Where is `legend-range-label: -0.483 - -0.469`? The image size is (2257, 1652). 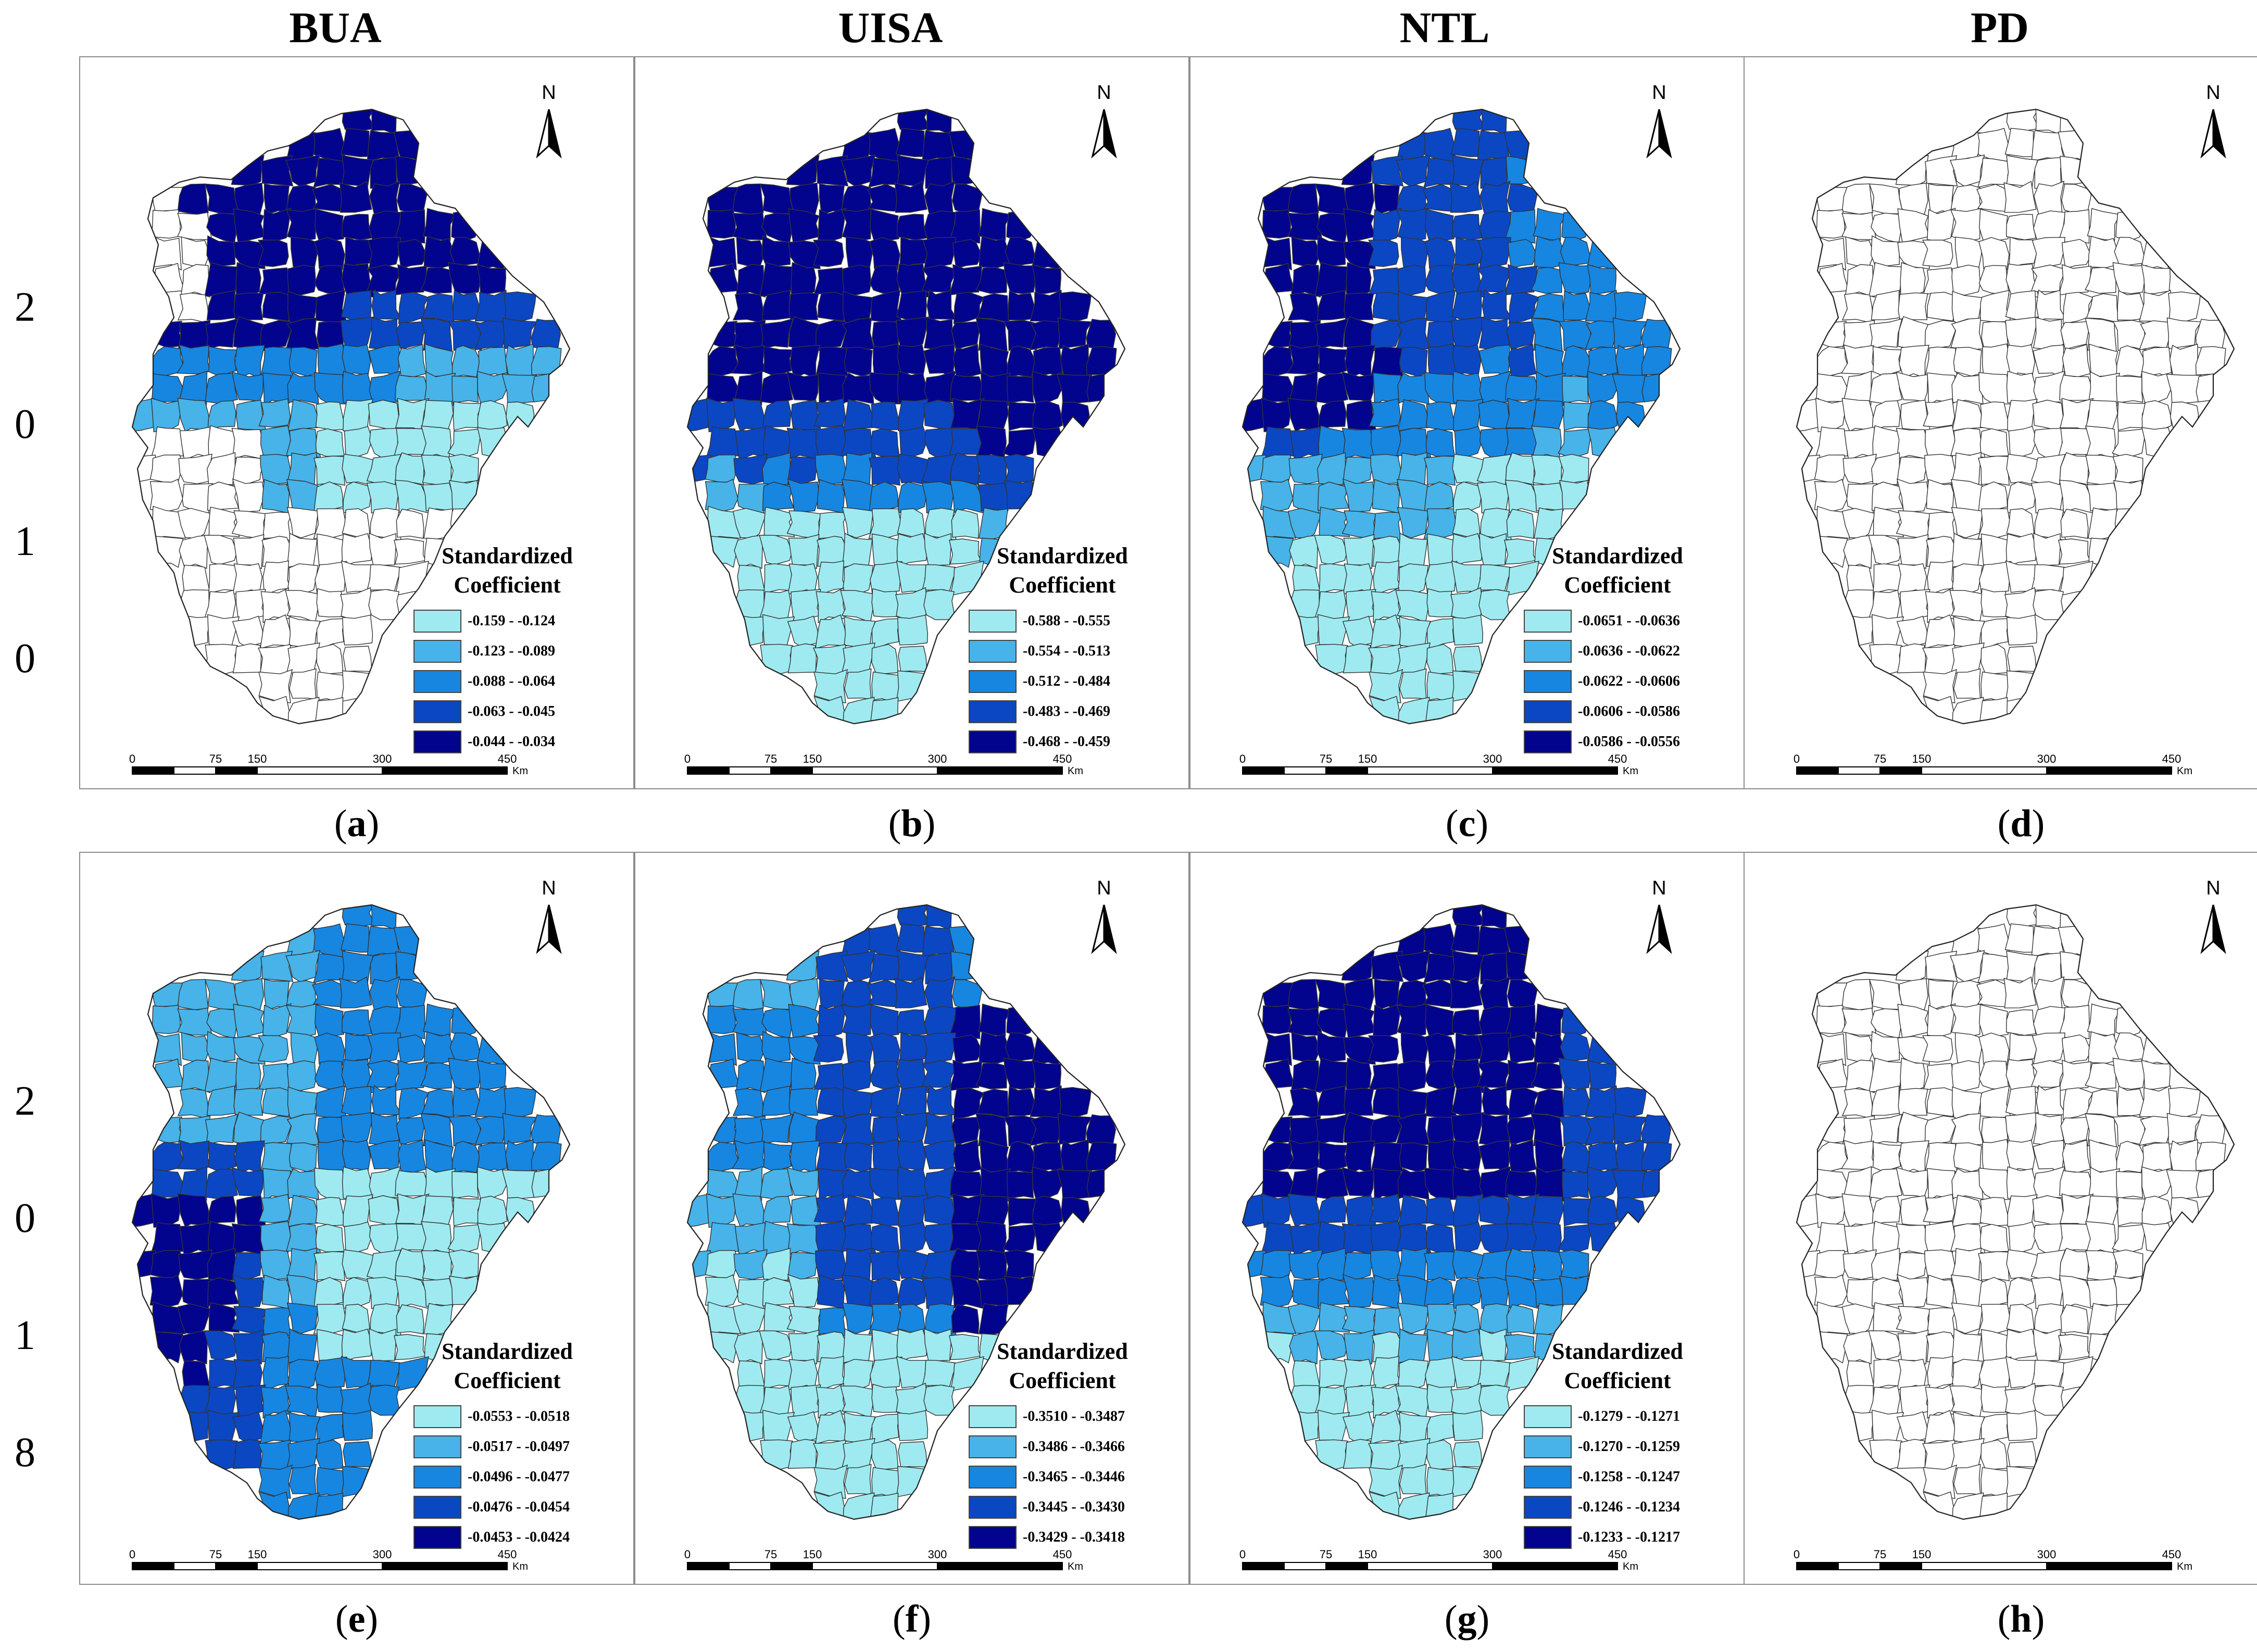 legend-range-label: -0.483 - -0.469 is located at coordinates (1066, 711).